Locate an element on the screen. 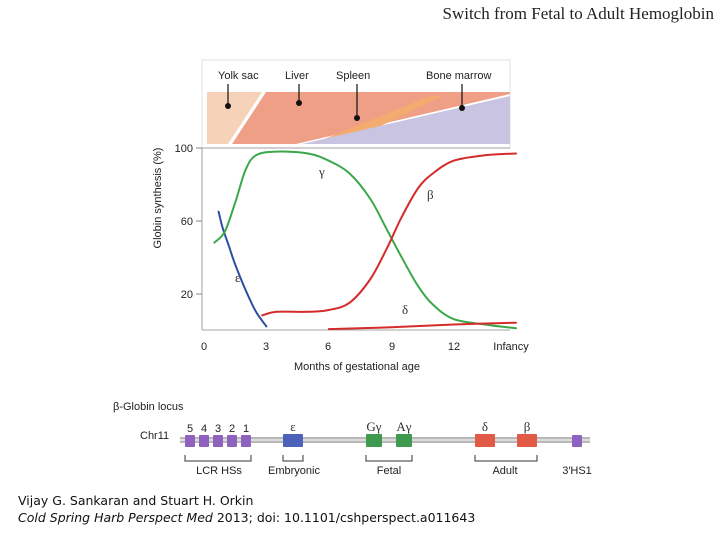  bone-marrow-region is located at coordinates (406, 120).